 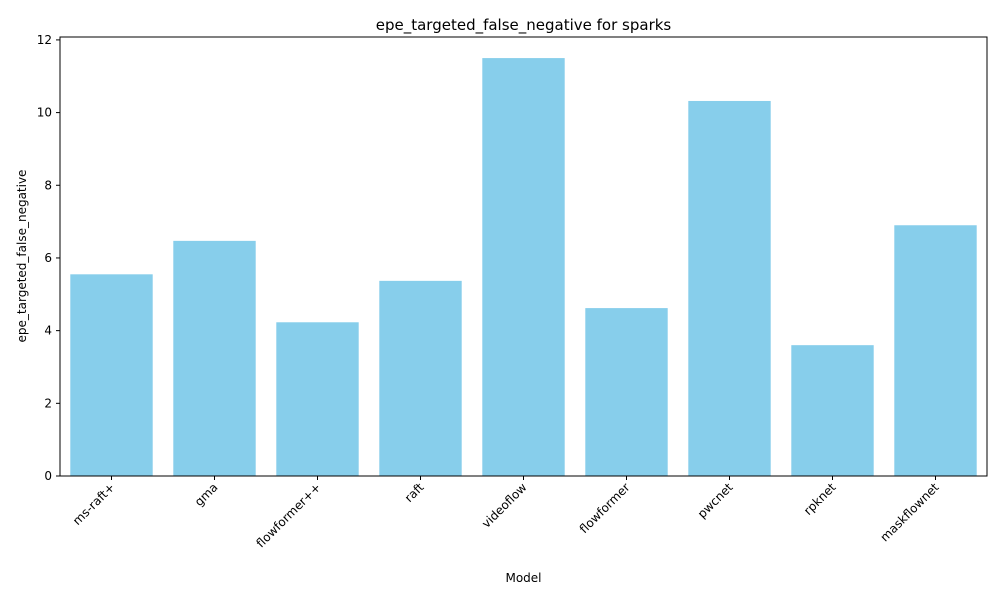 I want to click on x-tick-label: raft, so click(x=414, y=492).